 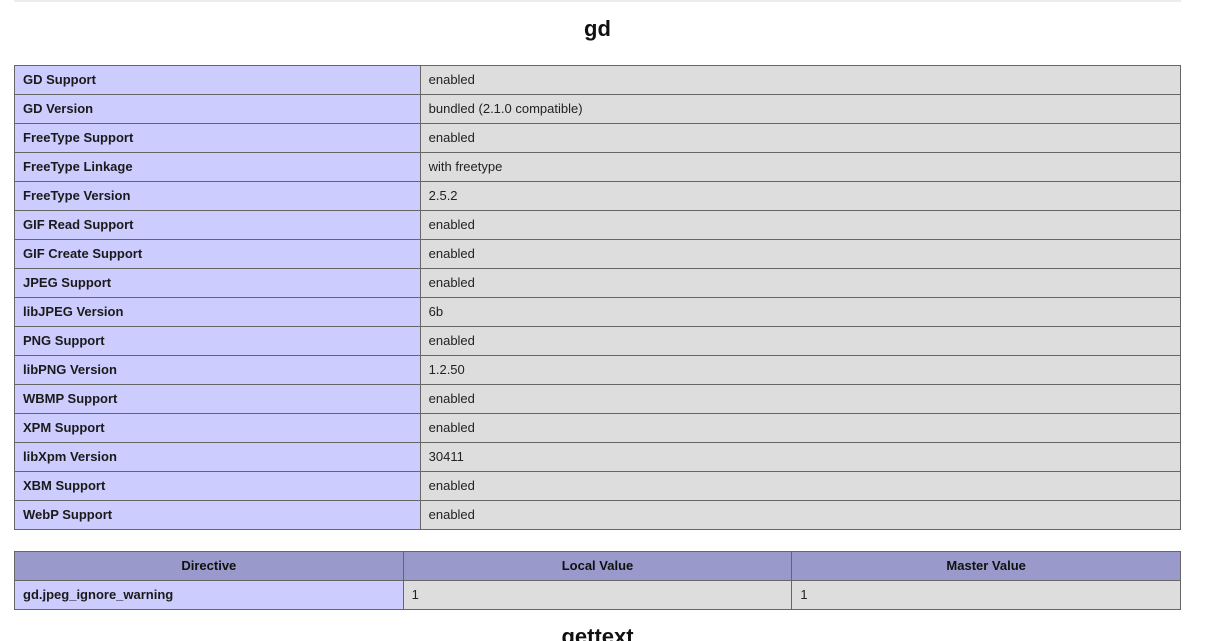 I want to click on column-header: Local Value, so click(x=597, y=566).